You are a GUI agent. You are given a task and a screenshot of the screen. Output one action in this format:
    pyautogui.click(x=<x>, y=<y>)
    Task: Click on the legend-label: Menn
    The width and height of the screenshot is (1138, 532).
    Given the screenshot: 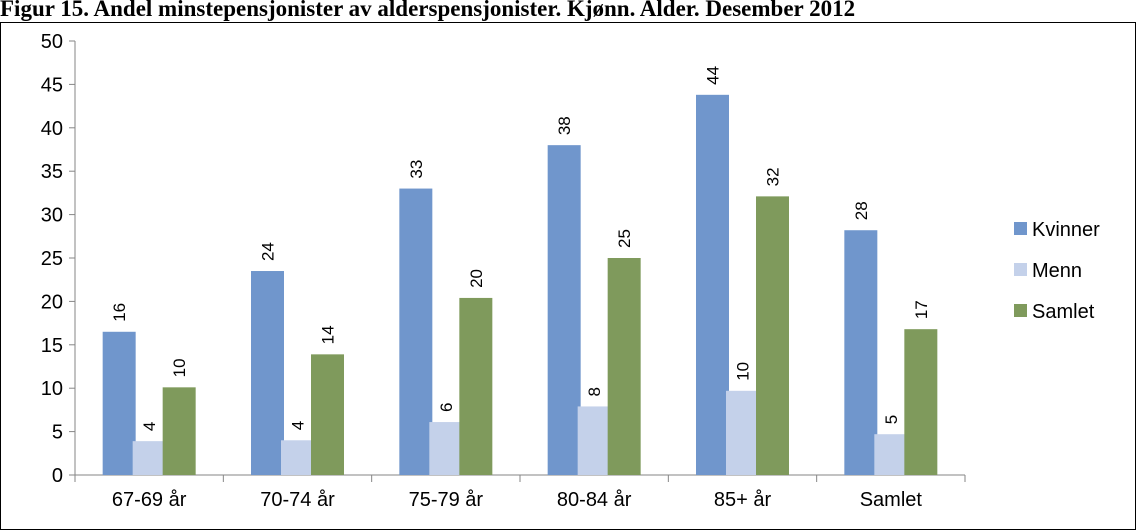 What is the action you would take?
    pyautogui.click(x=1057, y=271)
    